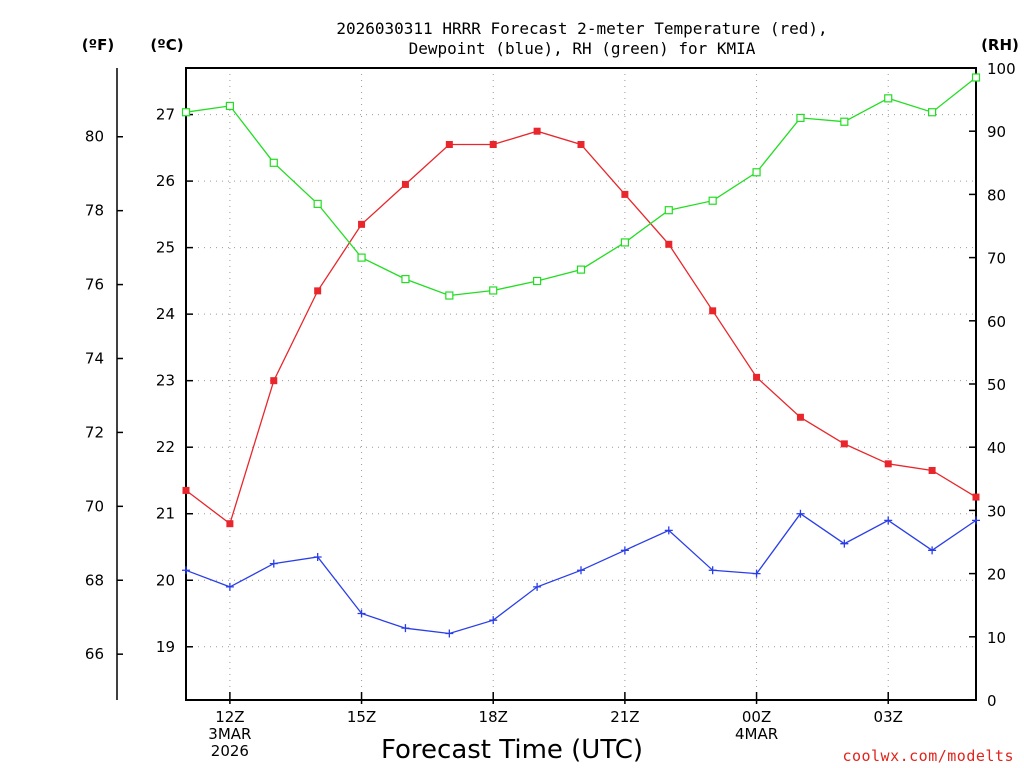 The width and height of the screenshot is (1024, 768). I want to click on rh-tick-label: 60, so click(996, 322).